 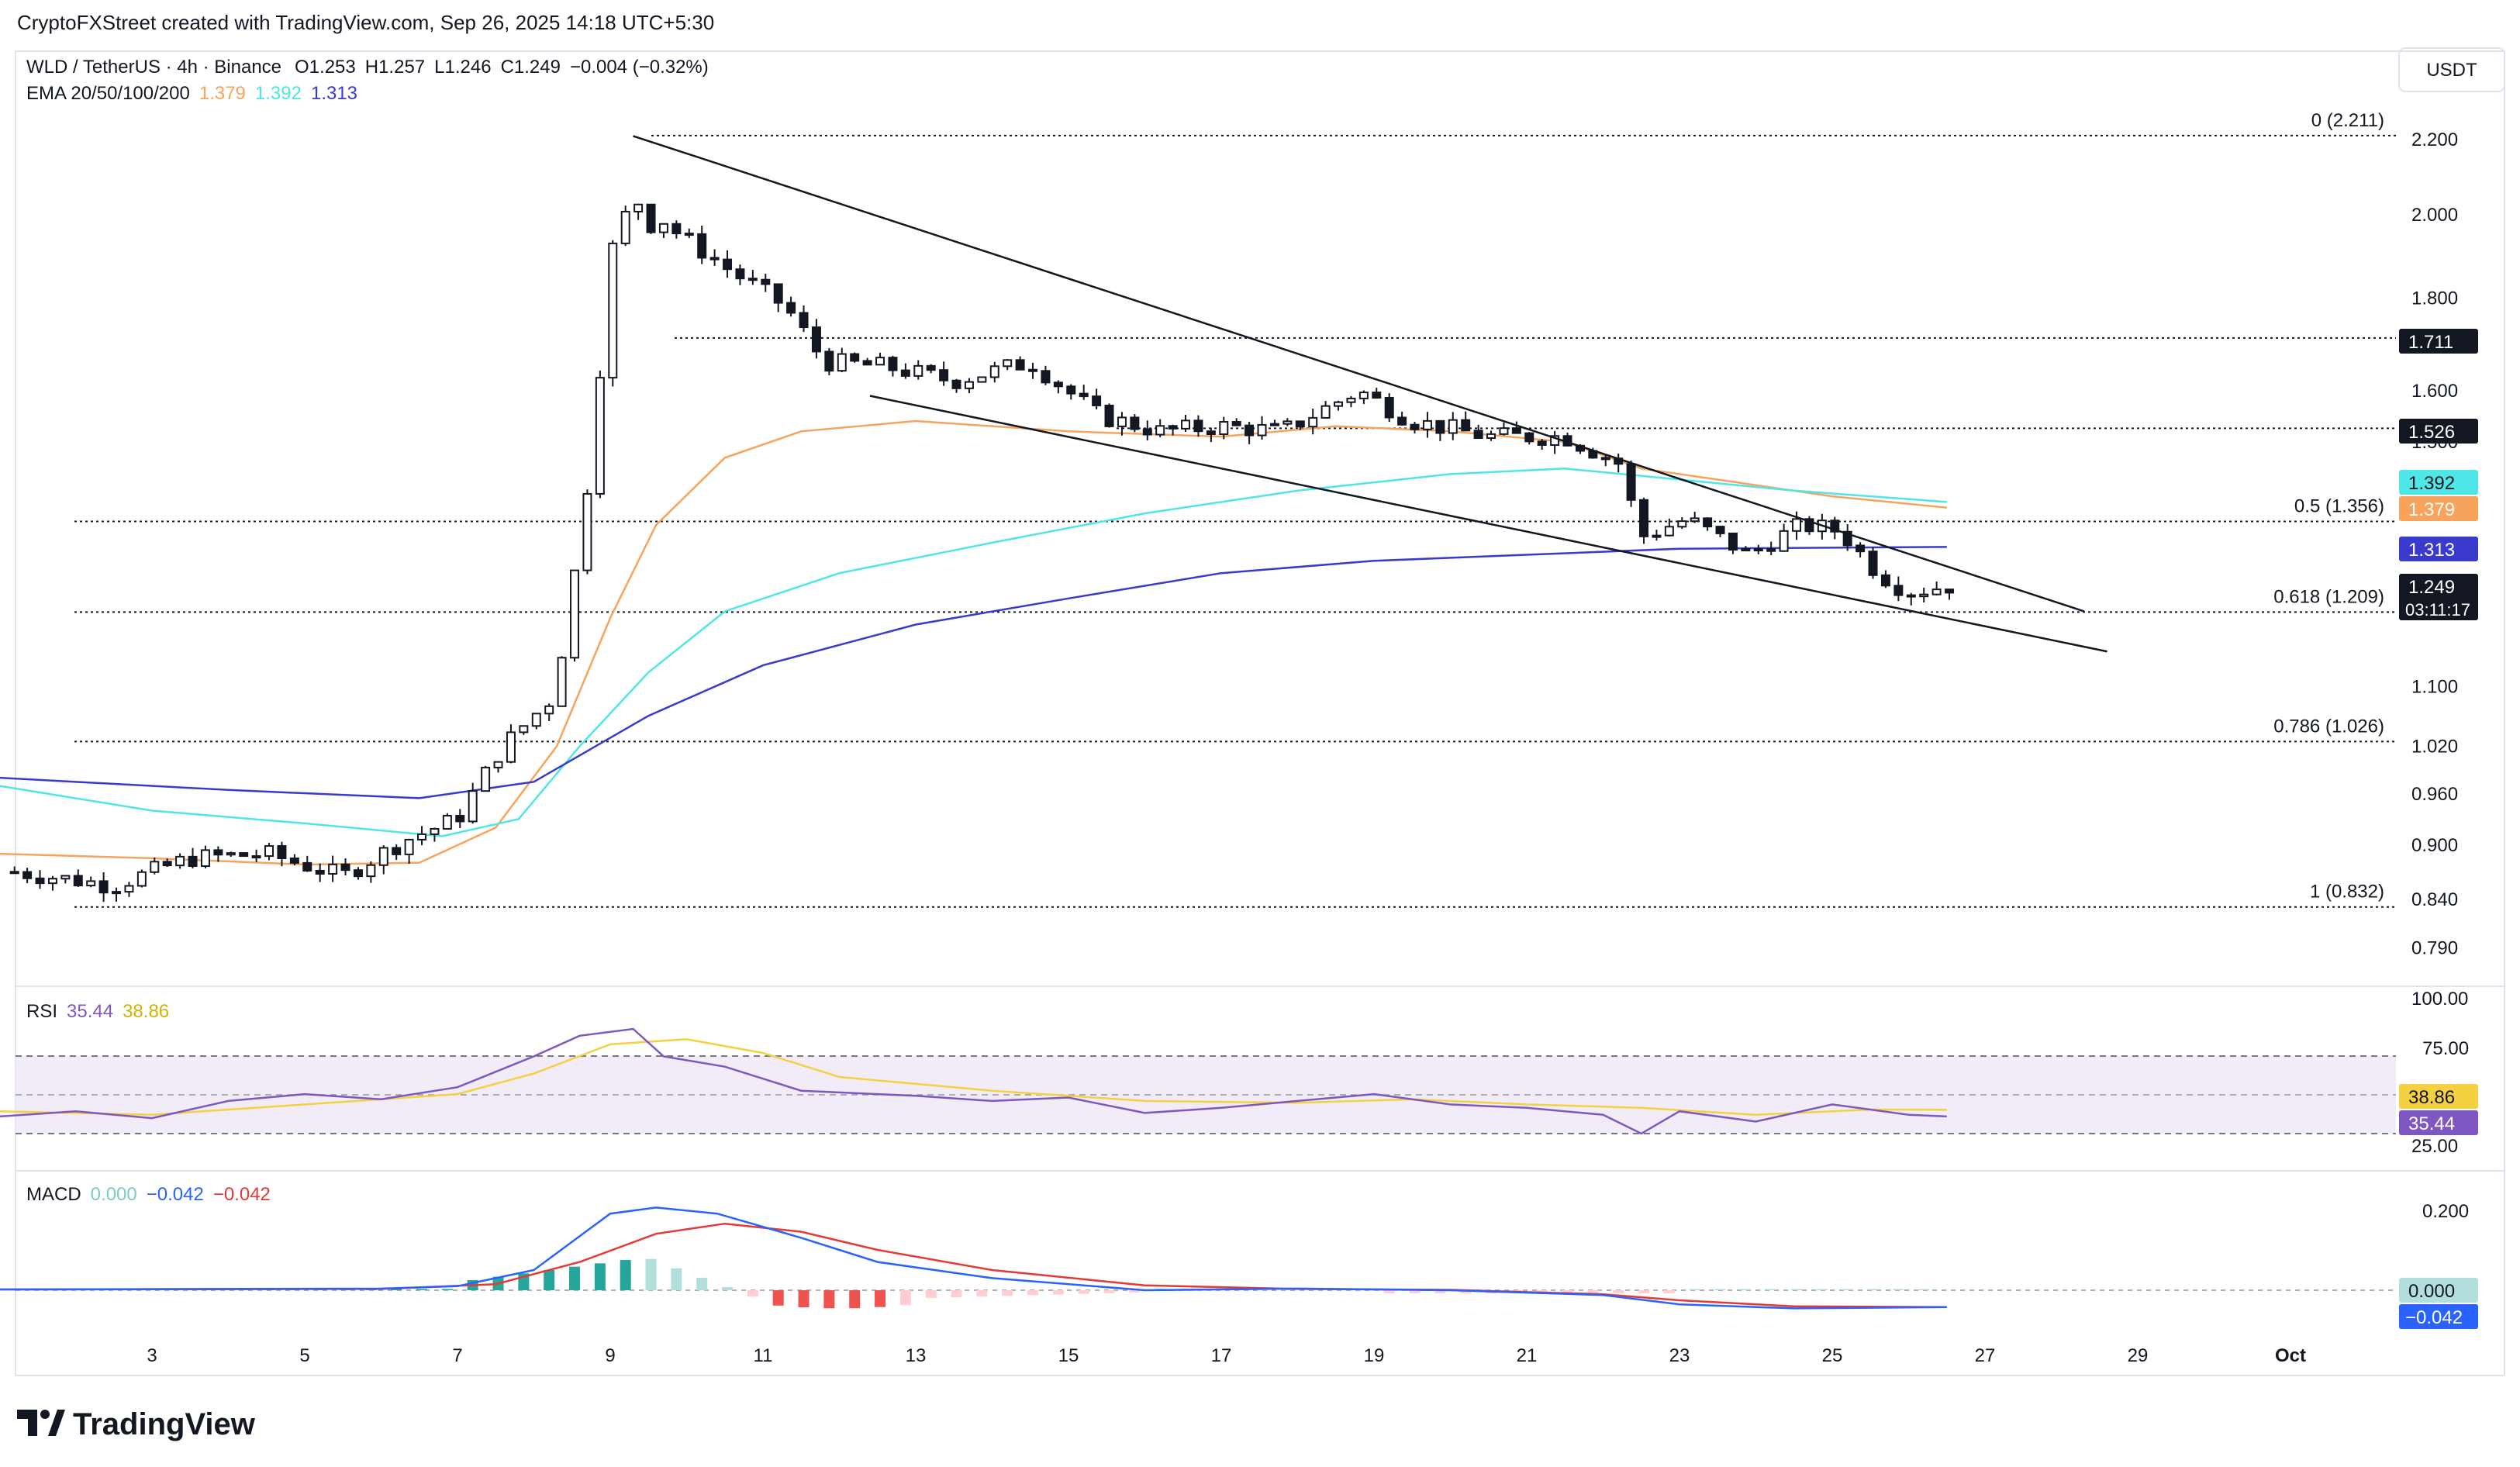 I want to click on rsi-axis: 100.00 75.00 25.00, so click(x=2440, y=1073).